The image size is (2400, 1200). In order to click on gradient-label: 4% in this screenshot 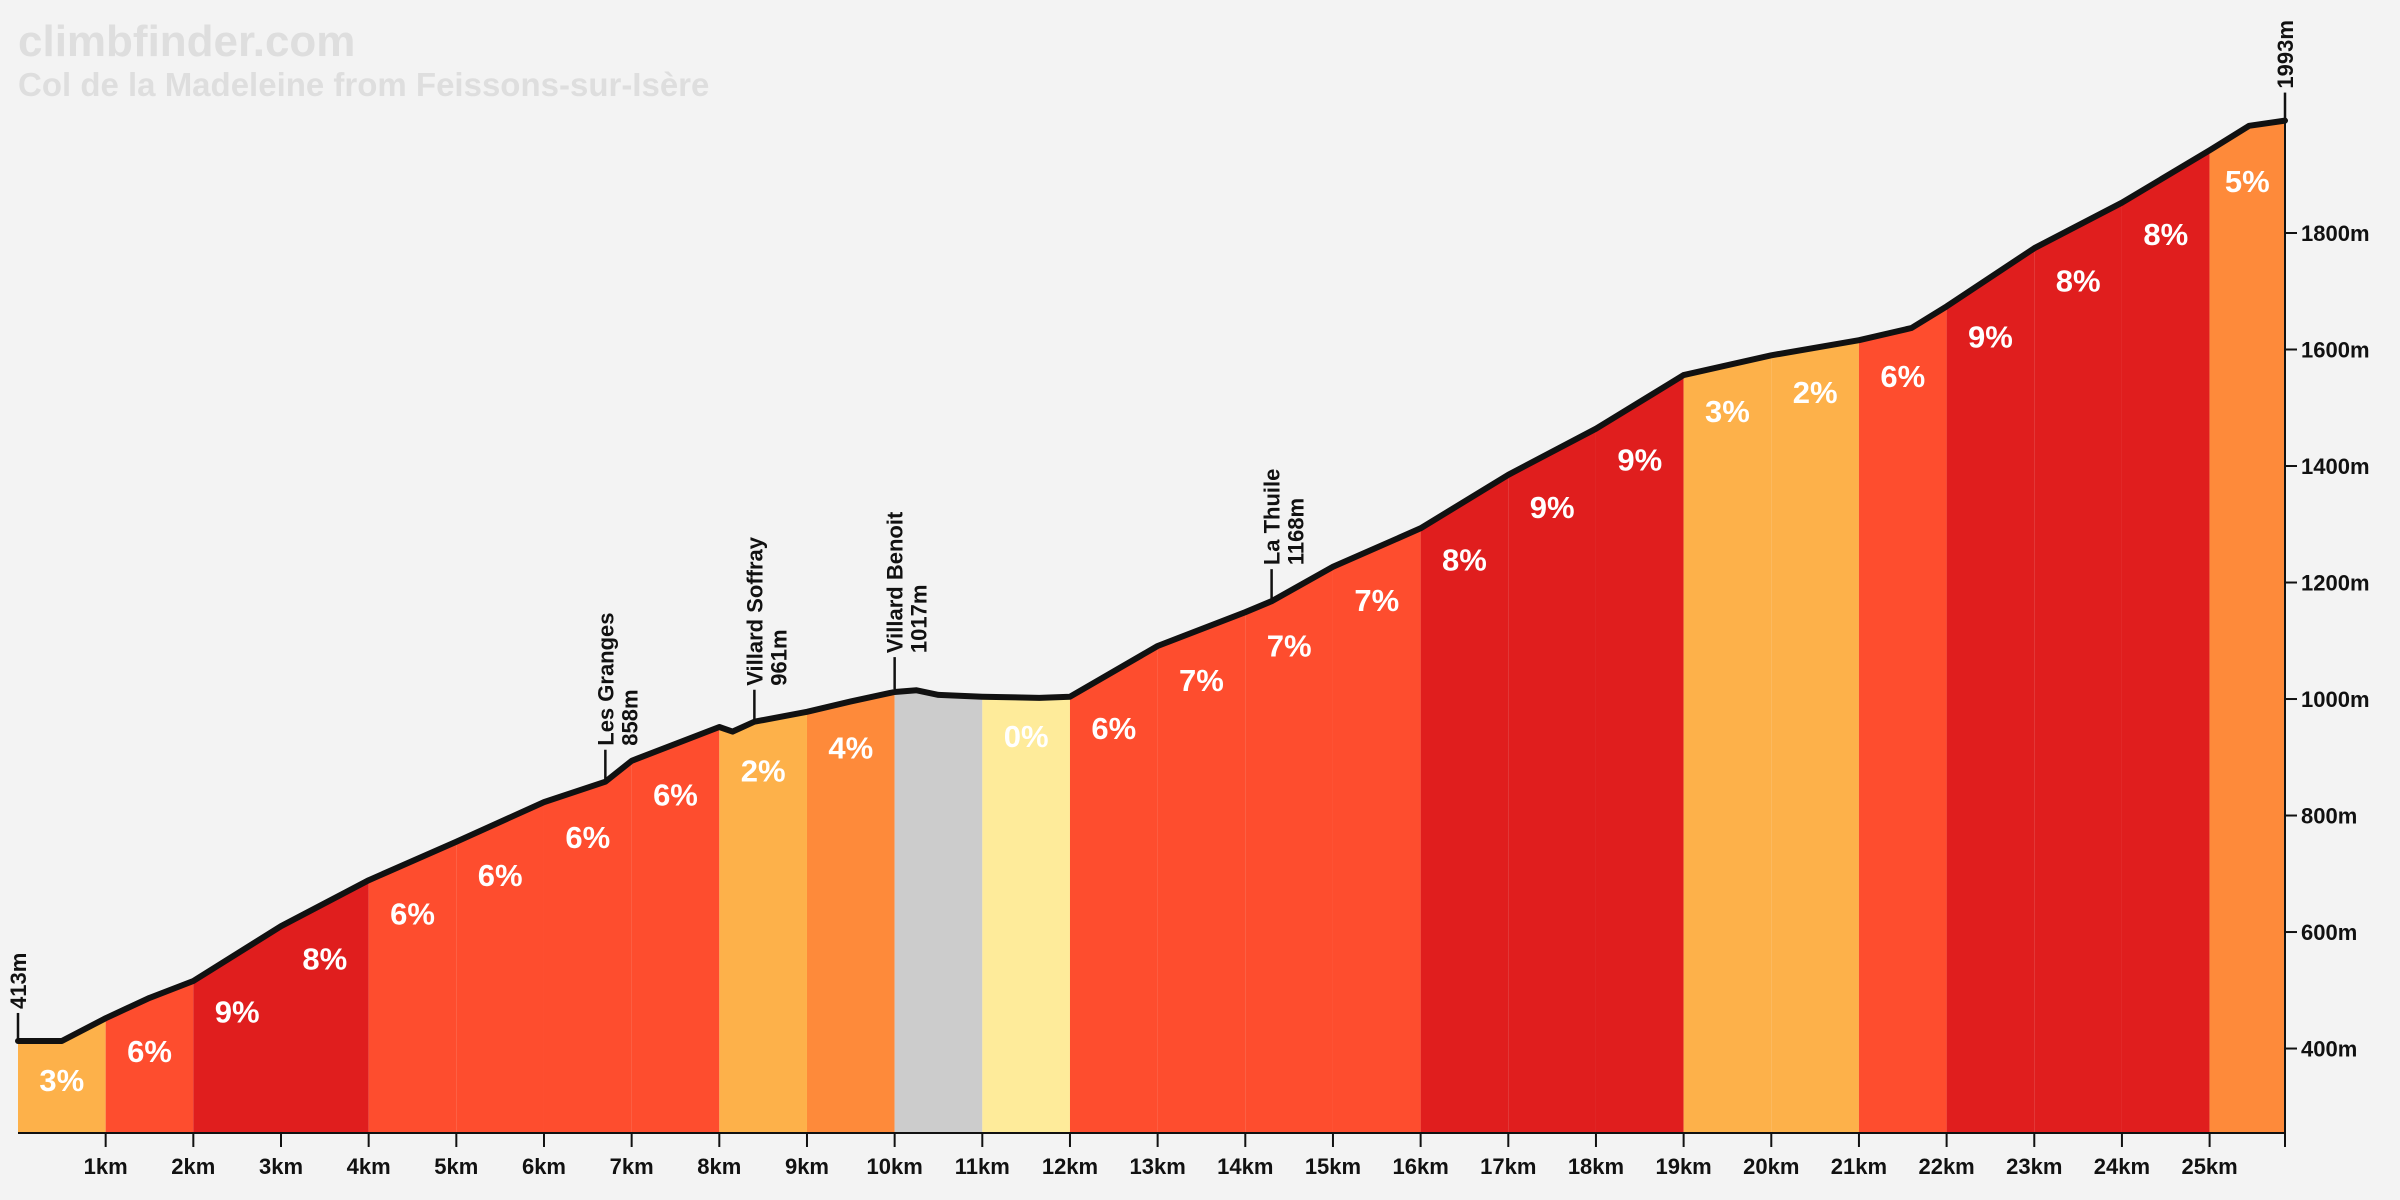, I will do `click(850, 748)`.